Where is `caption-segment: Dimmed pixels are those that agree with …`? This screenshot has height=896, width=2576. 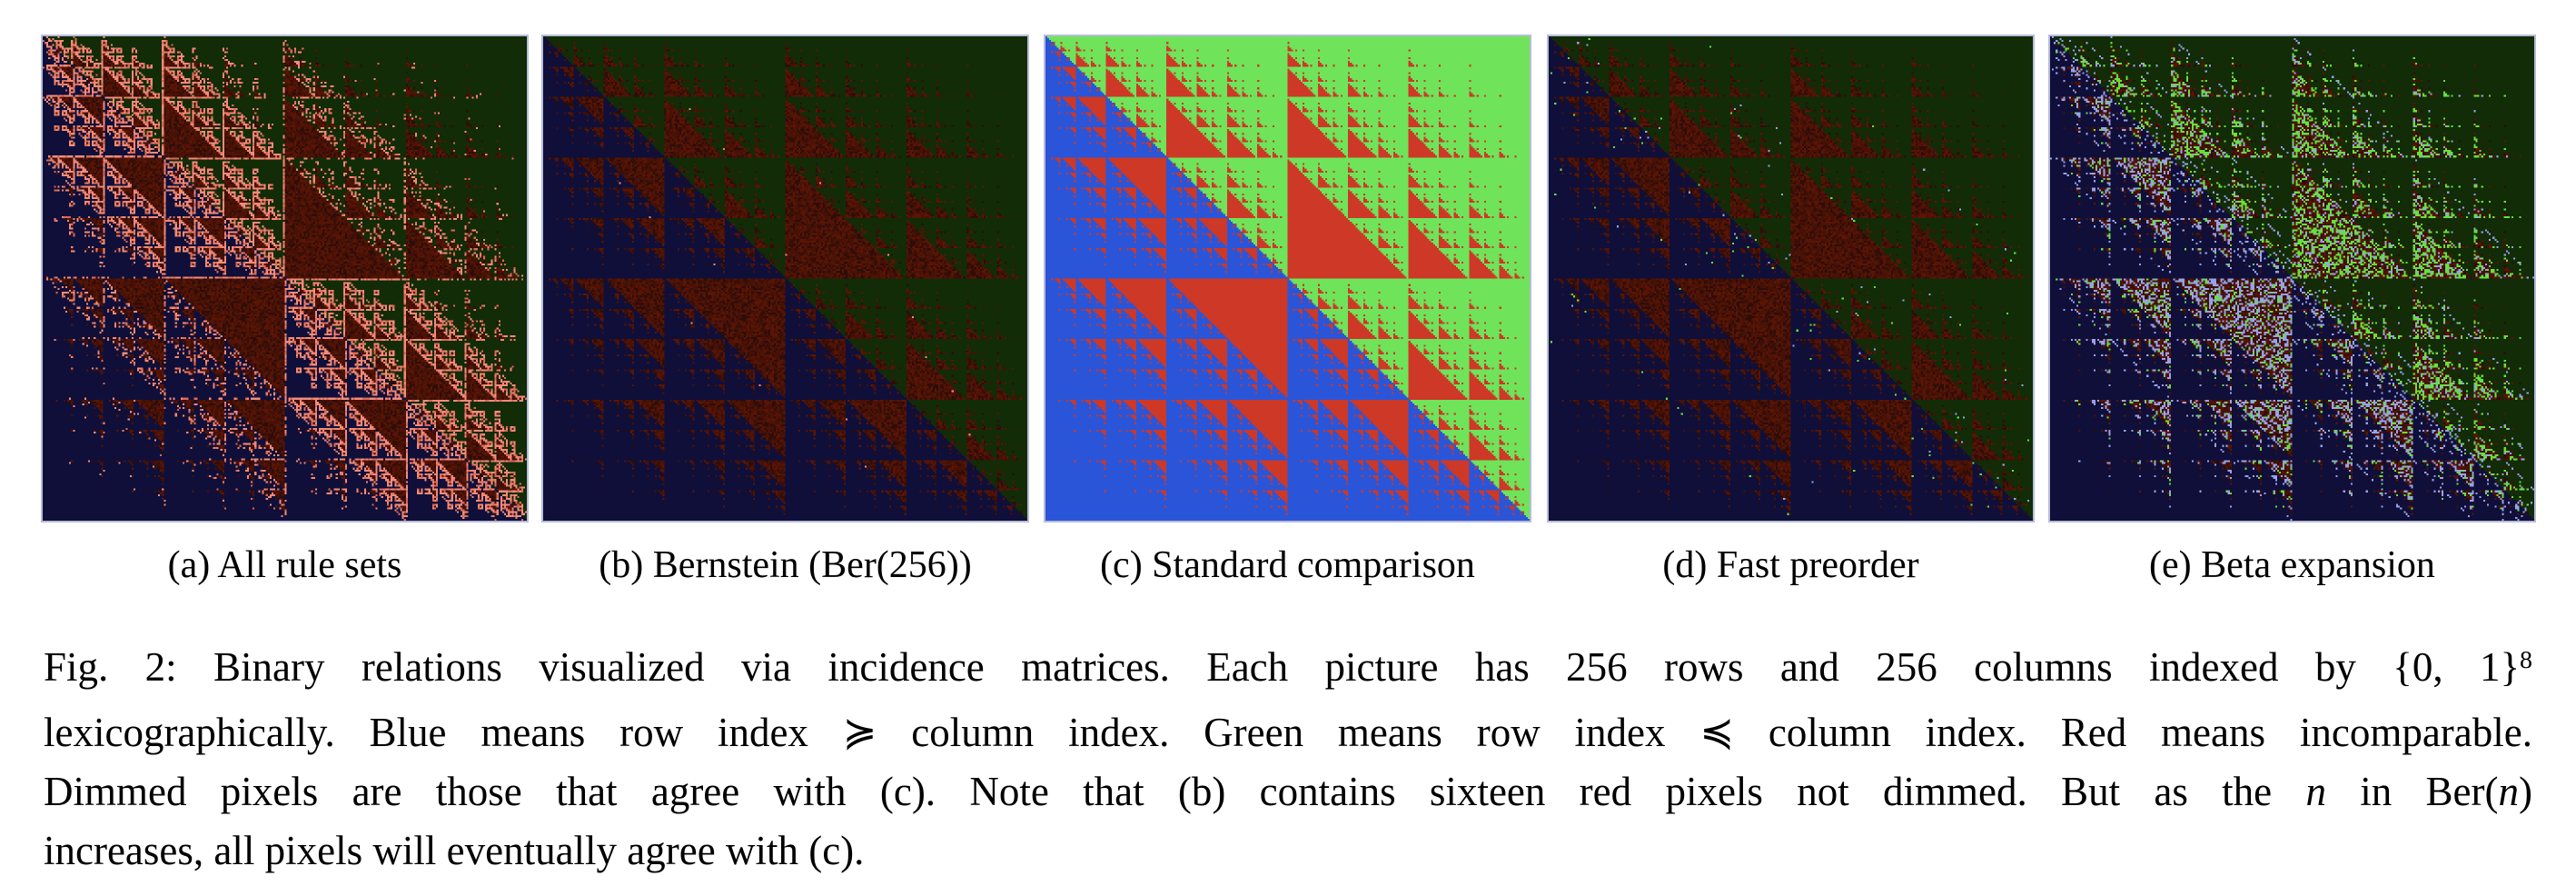
caption-segment: Dimmed pixels are those that agree with … is located at coordinates (1175, 791).